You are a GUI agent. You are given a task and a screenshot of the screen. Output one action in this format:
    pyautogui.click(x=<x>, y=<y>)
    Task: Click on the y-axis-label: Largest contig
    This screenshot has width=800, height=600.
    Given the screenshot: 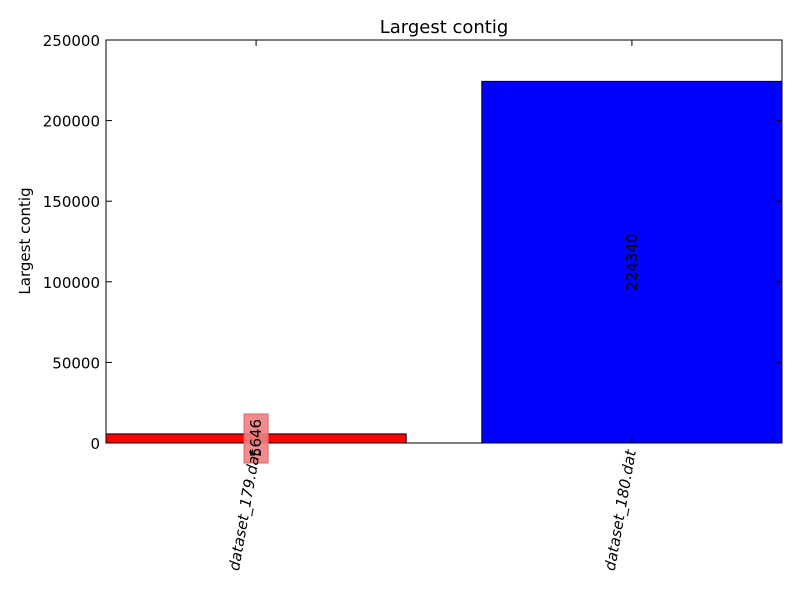 What is the action you would take?
    pyautogui.click(x=25, y=240)
    